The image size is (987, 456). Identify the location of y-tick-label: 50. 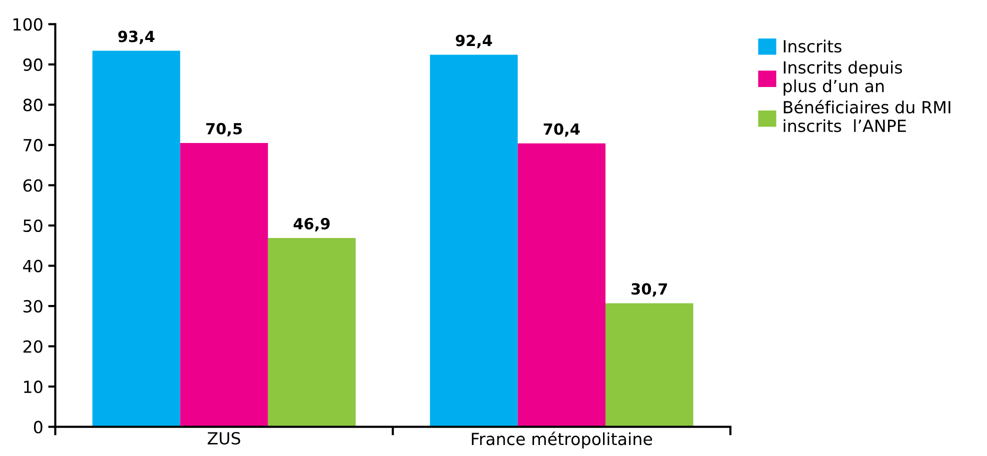
(33, 225).